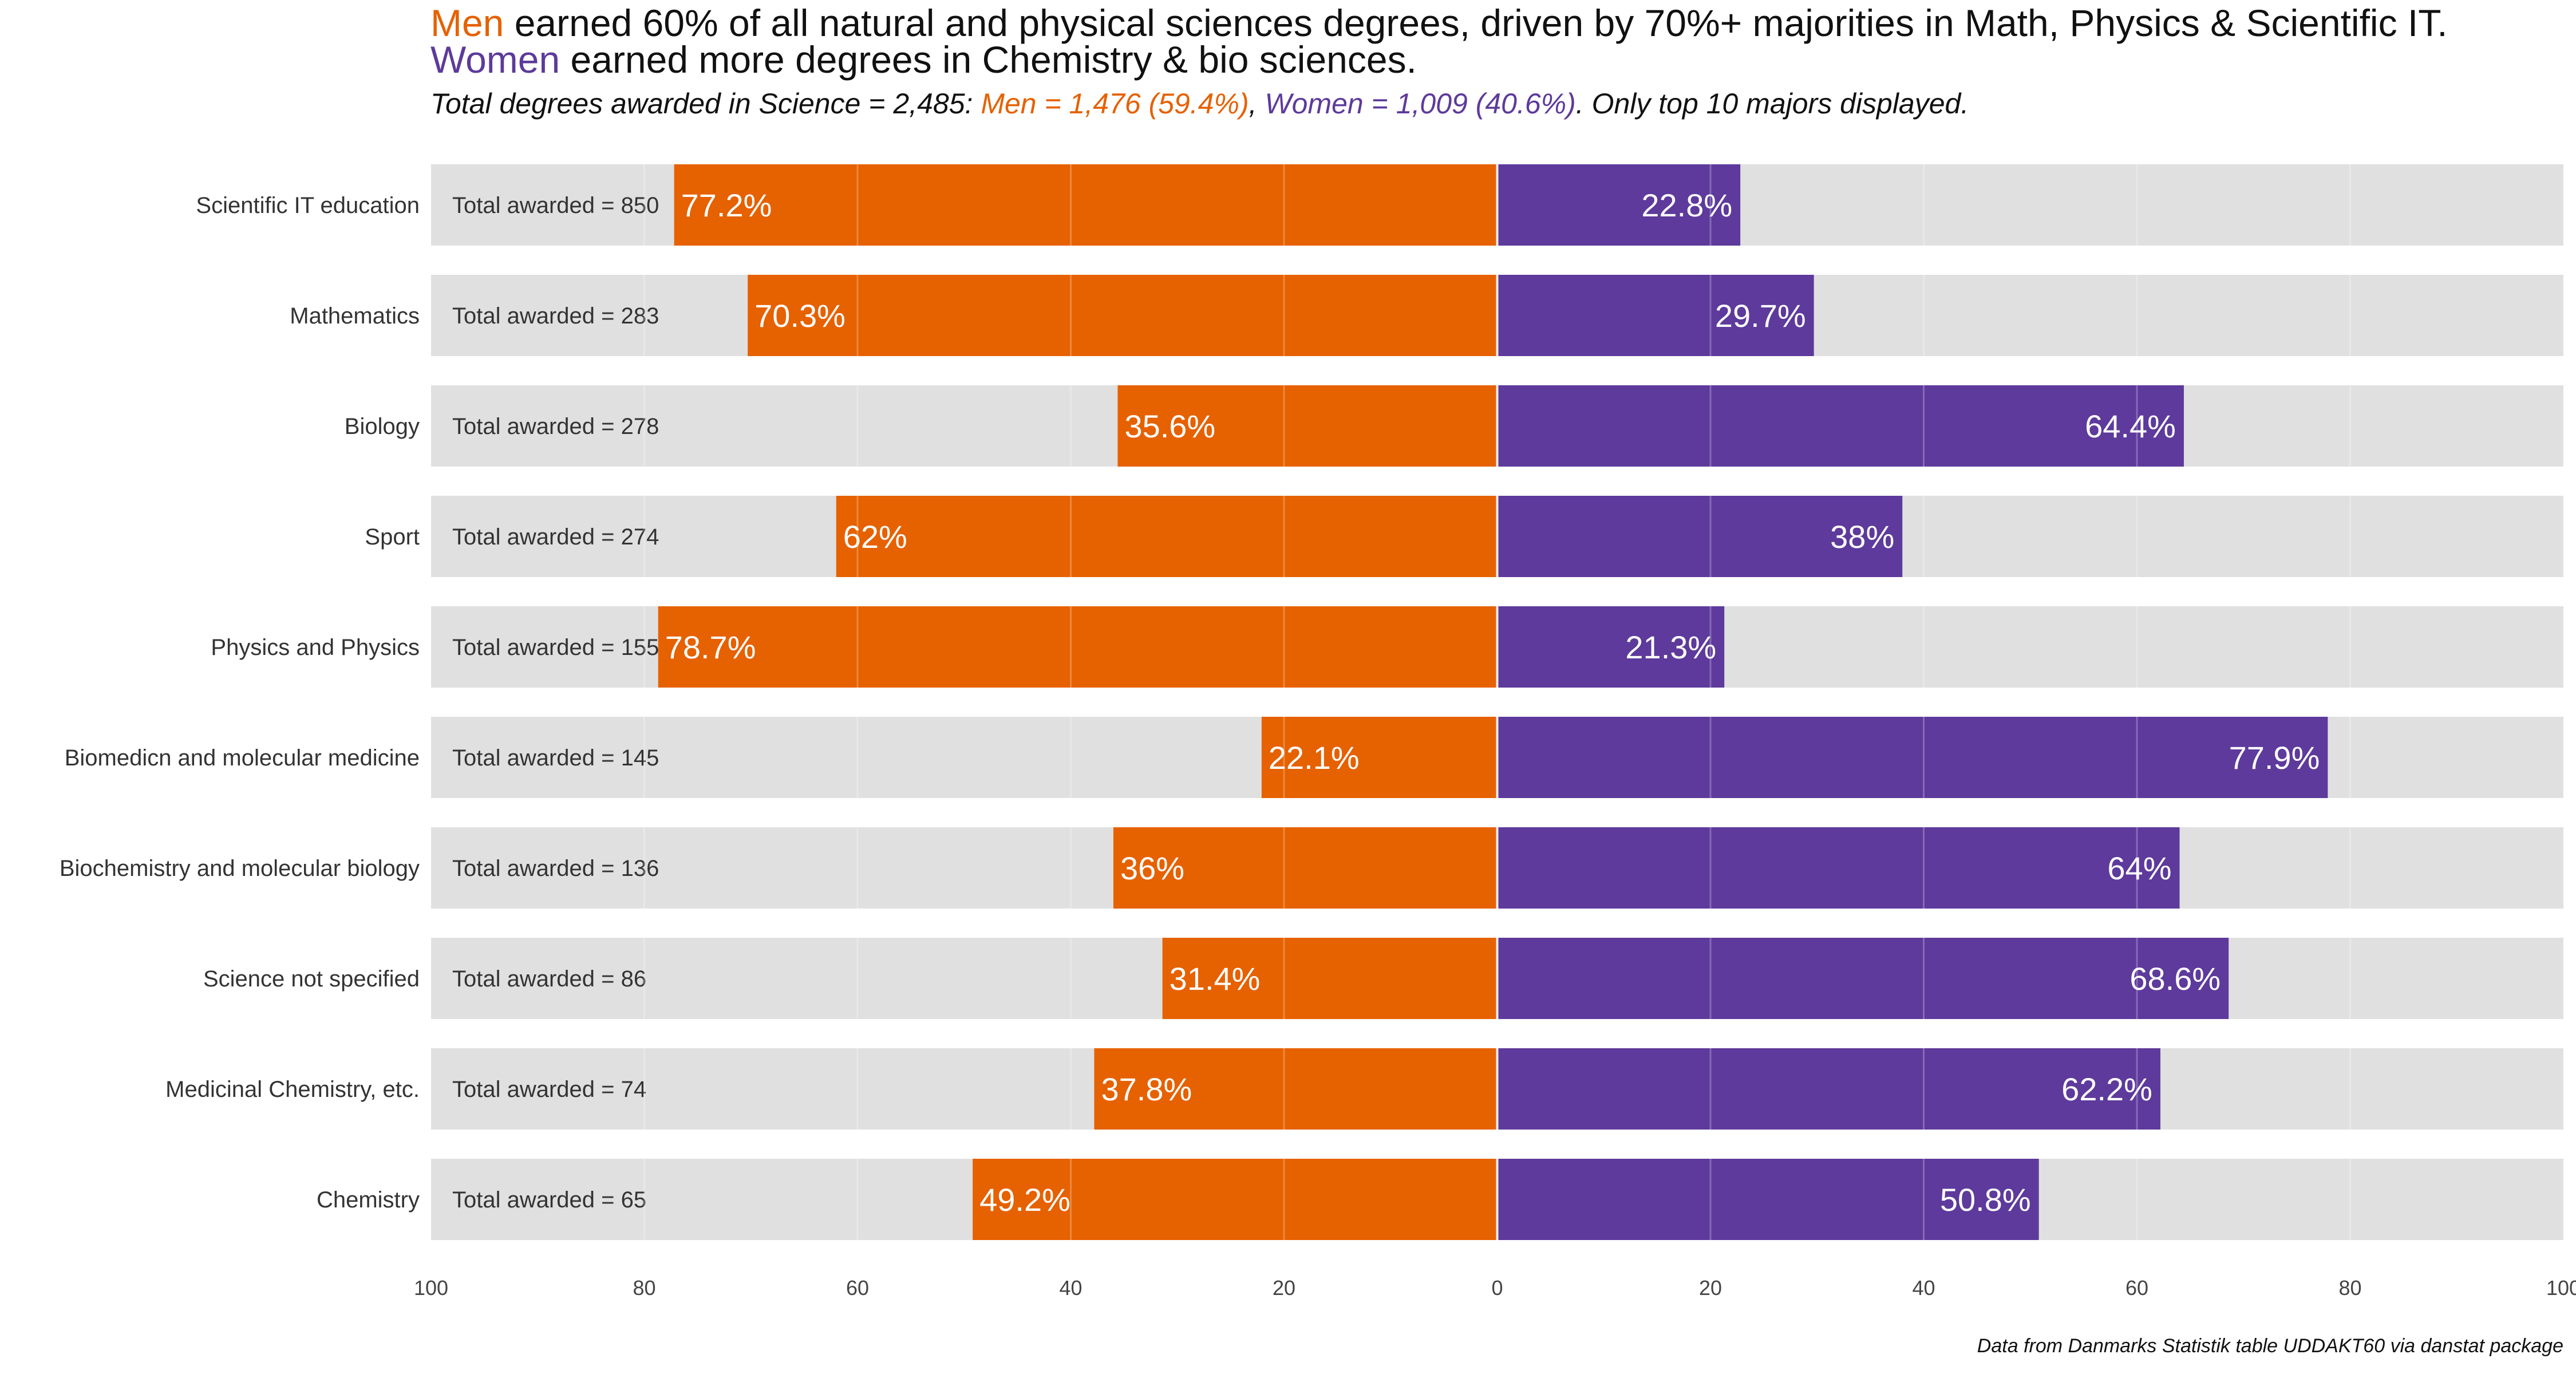 The image size is (2576, 1374). What do you see at coordinates (1772, 104) in the screenshot?
I see `subtitle-tail: . Only top 10 majors displayed.` at bounding box center [1772, 104].